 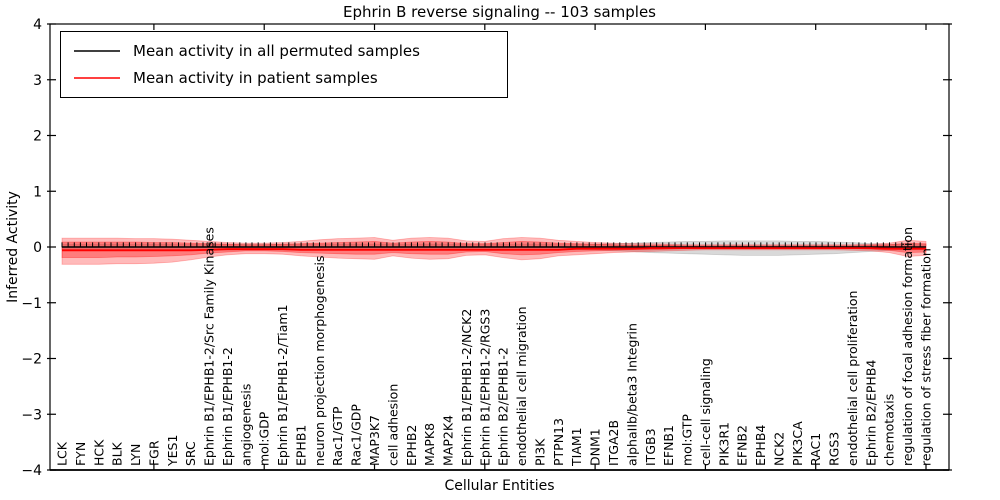 What do you see at coordinates (521, 386) in the screenshot?
I see `x-tick-label: endothelial cell migration` at bounding box center [521, 386].